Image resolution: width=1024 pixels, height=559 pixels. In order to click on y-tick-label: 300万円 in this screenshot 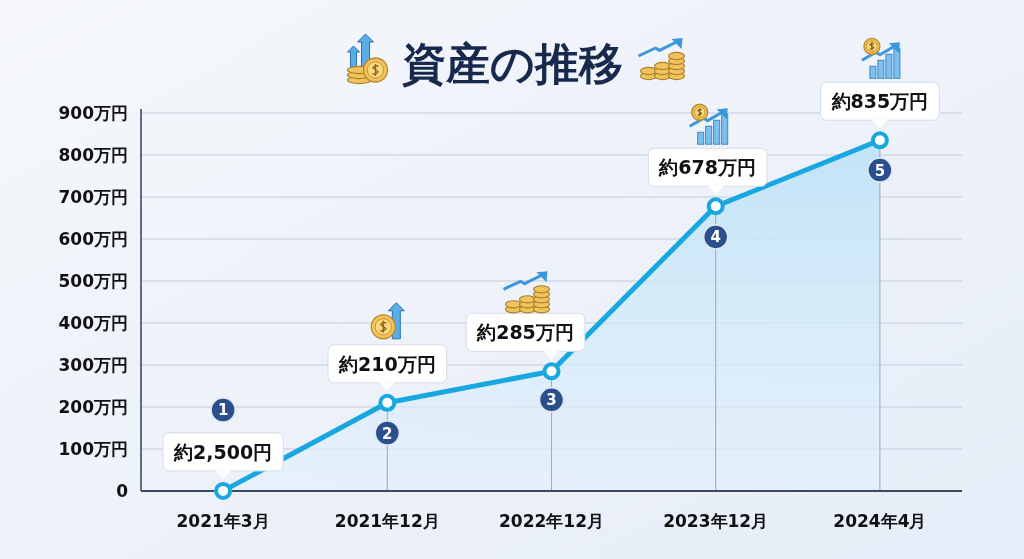, I will do `click(93, 365)`.